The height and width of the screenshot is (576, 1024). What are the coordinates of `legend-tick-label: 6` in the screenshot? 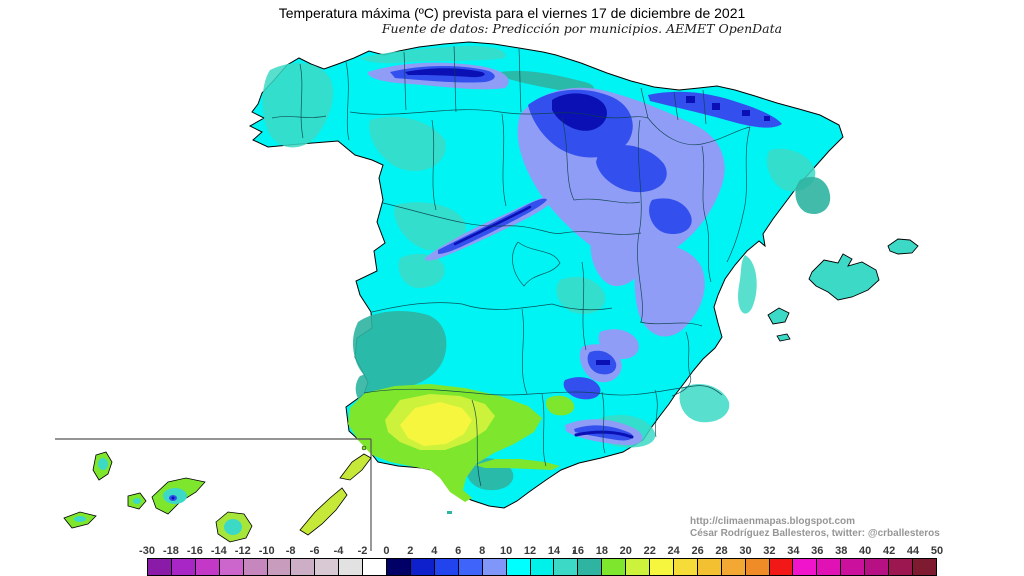 It's located at (458, 551).